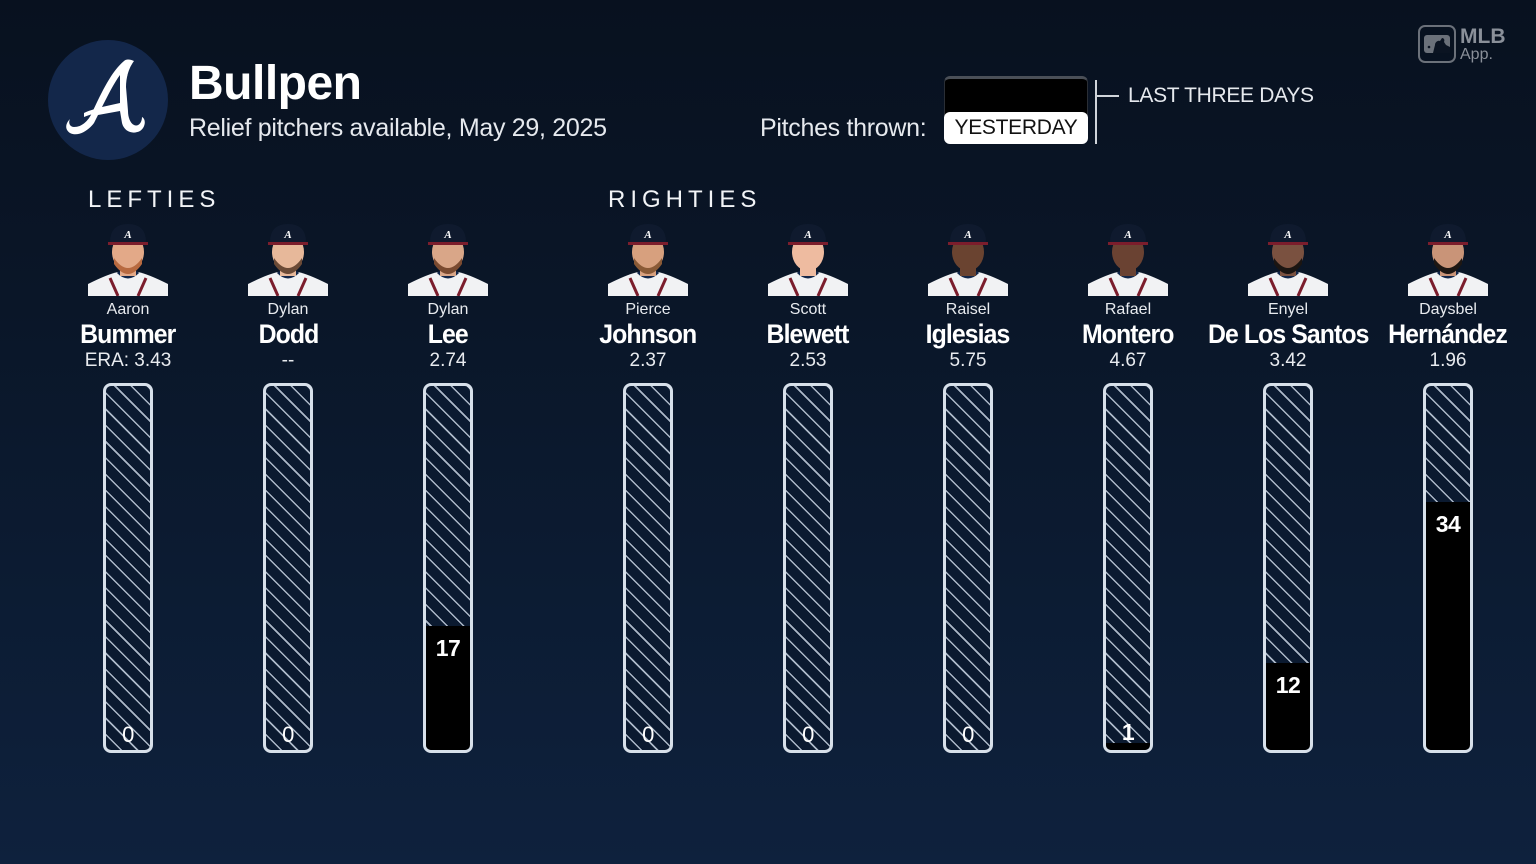  Describe the element at coordinates (1437, 44) in the screenshot. I see `mlb-logo-icon` at that location.